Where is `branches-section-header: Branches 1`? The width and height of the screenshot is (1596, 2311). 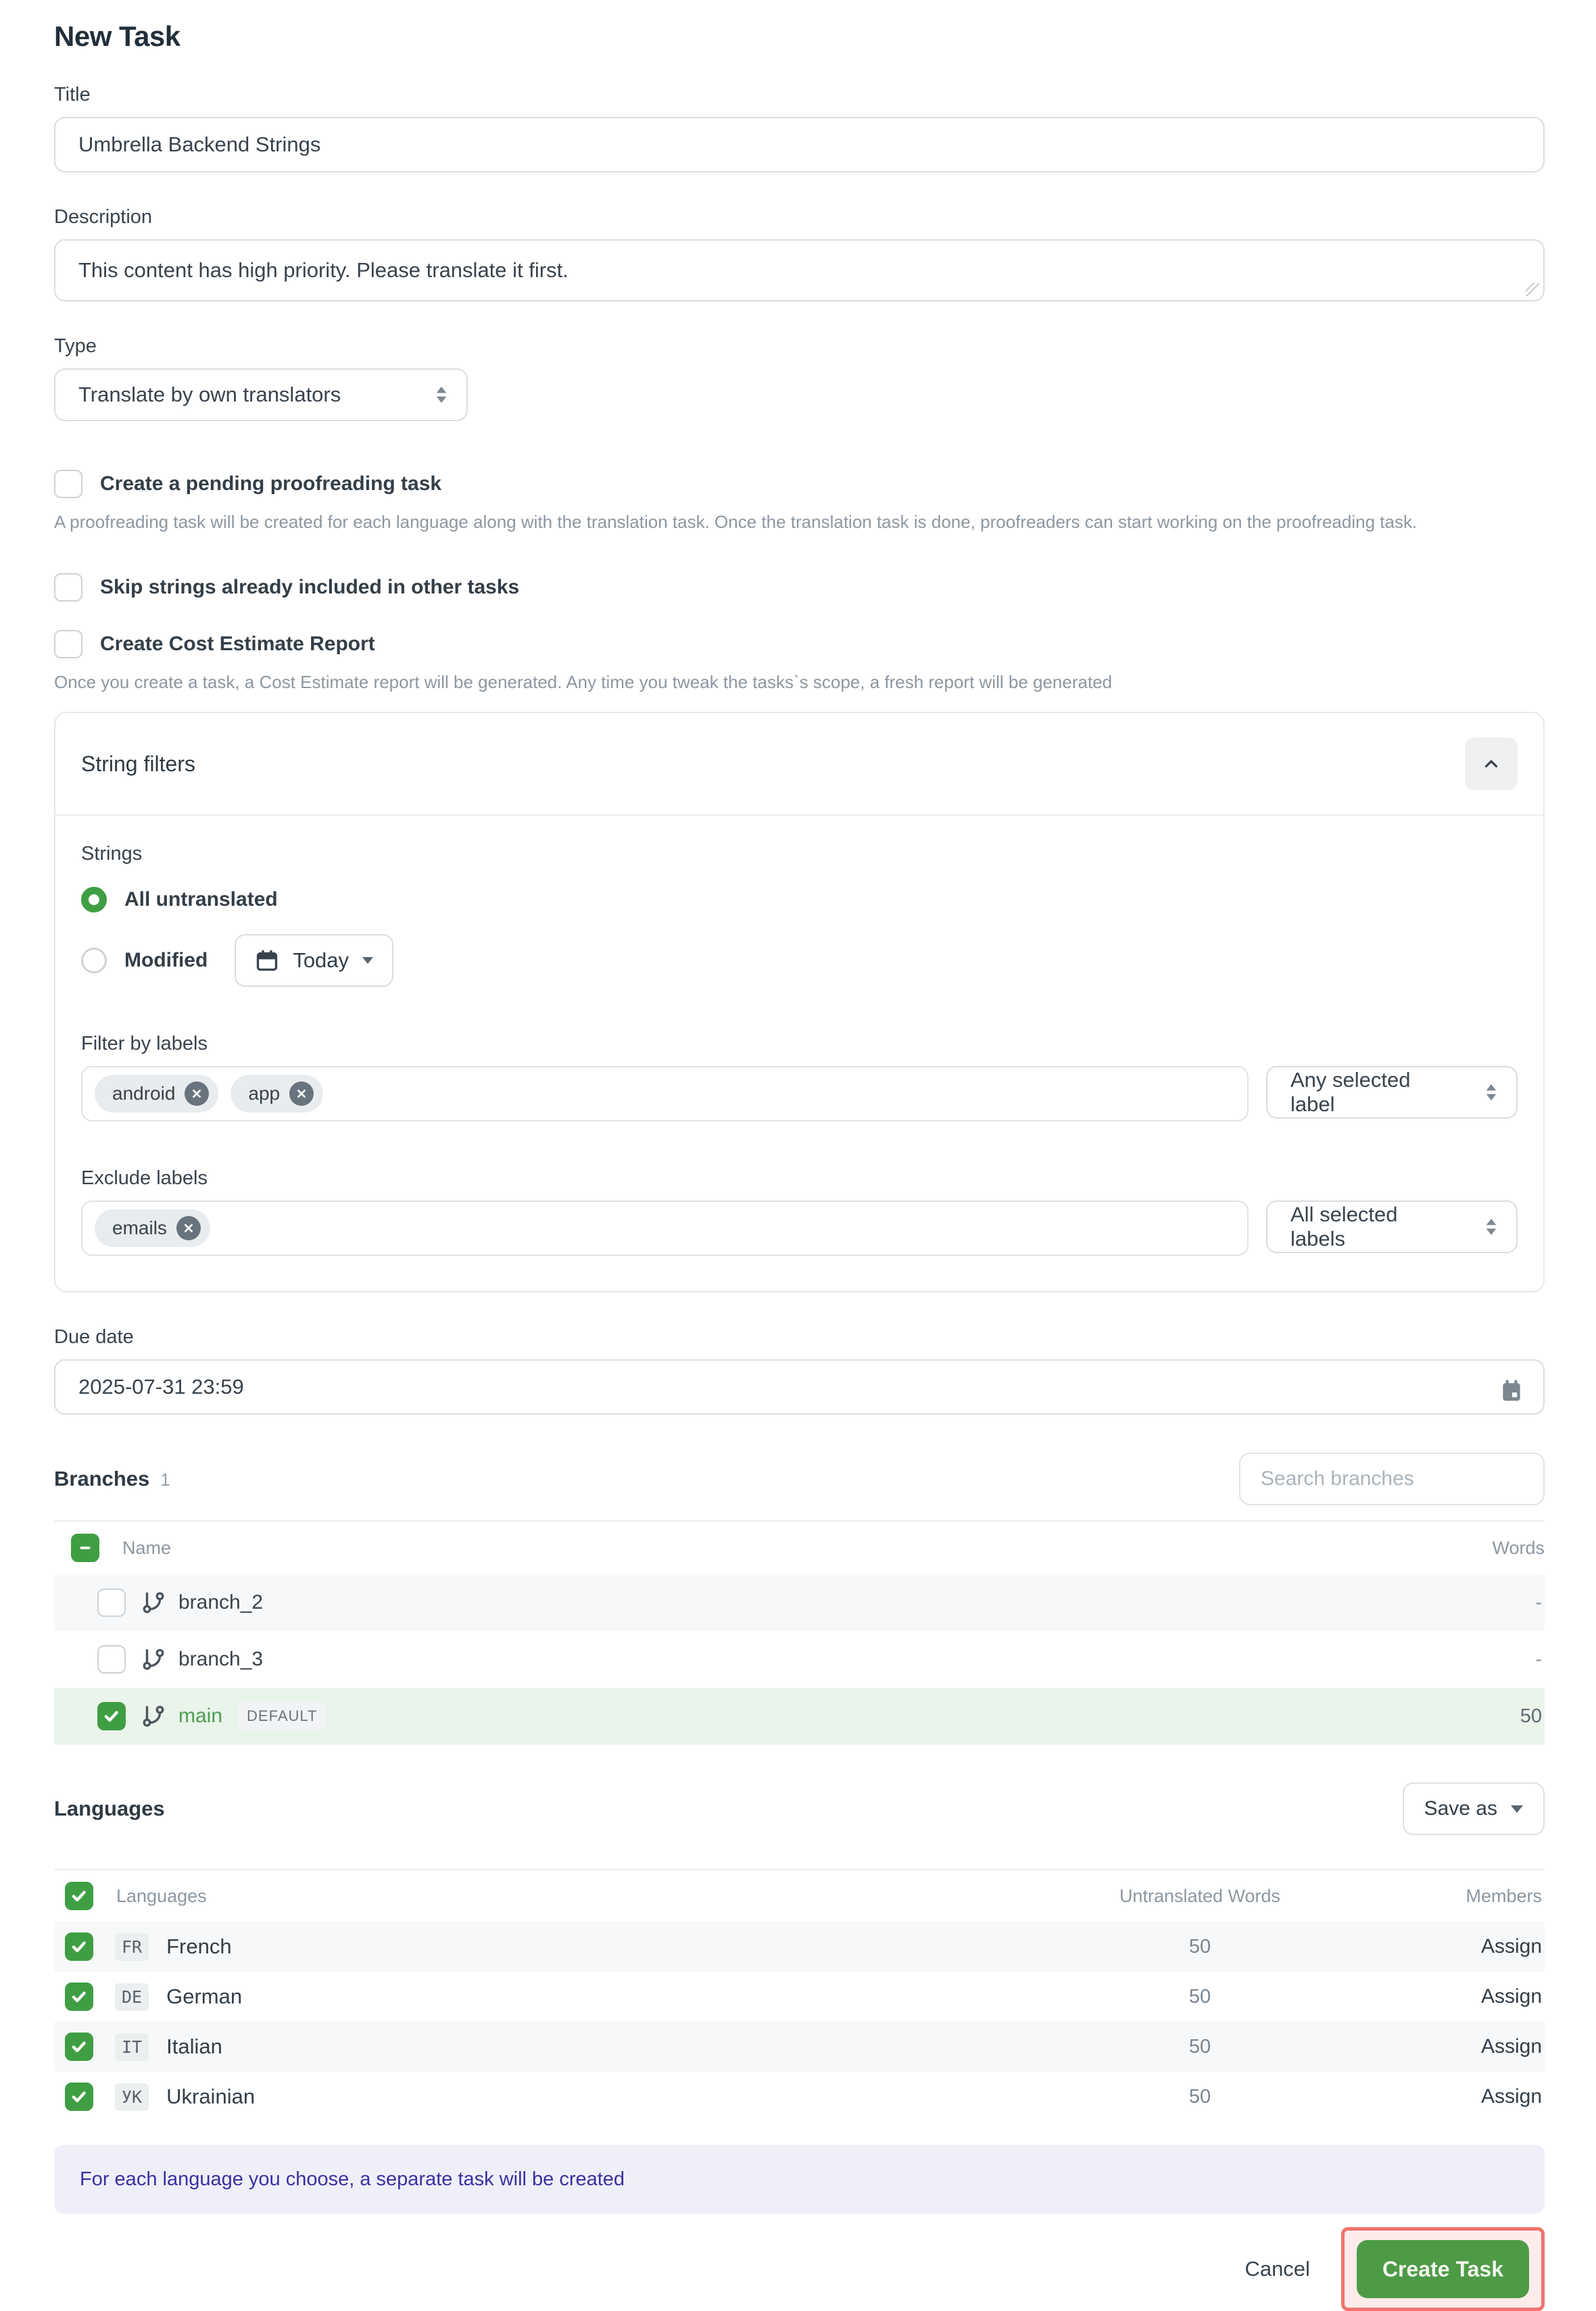
branches-section-header: Branches 1 is located at coordinates (799, 1480).